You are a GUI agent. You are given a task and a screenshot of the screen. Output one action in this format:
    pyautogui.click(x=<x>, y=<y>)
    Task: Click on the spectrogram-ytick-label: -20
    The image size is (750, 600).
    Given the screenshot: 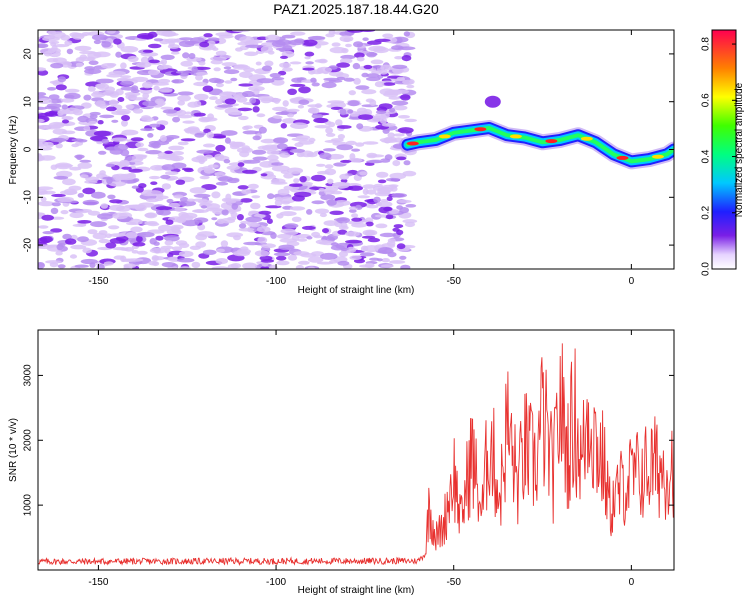 What is the action you would take?
    pyautogui.click(x=28, y=244)
    